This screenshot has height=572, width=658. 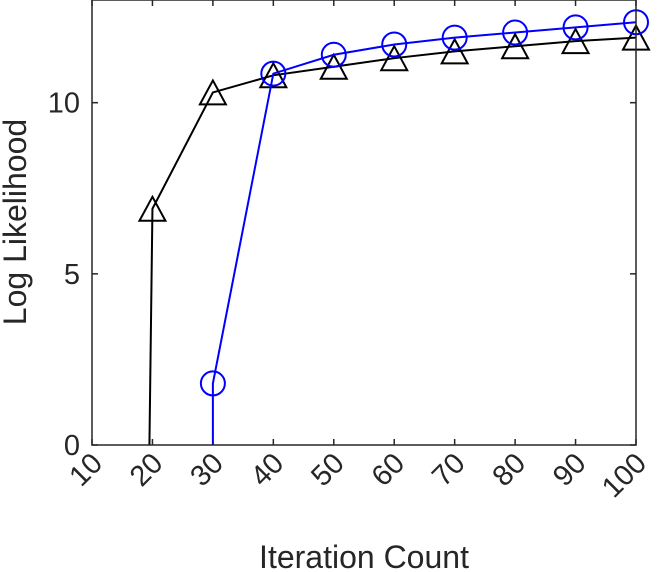 I want to click on x-tick-label: 50, so click(x=327, y=469).